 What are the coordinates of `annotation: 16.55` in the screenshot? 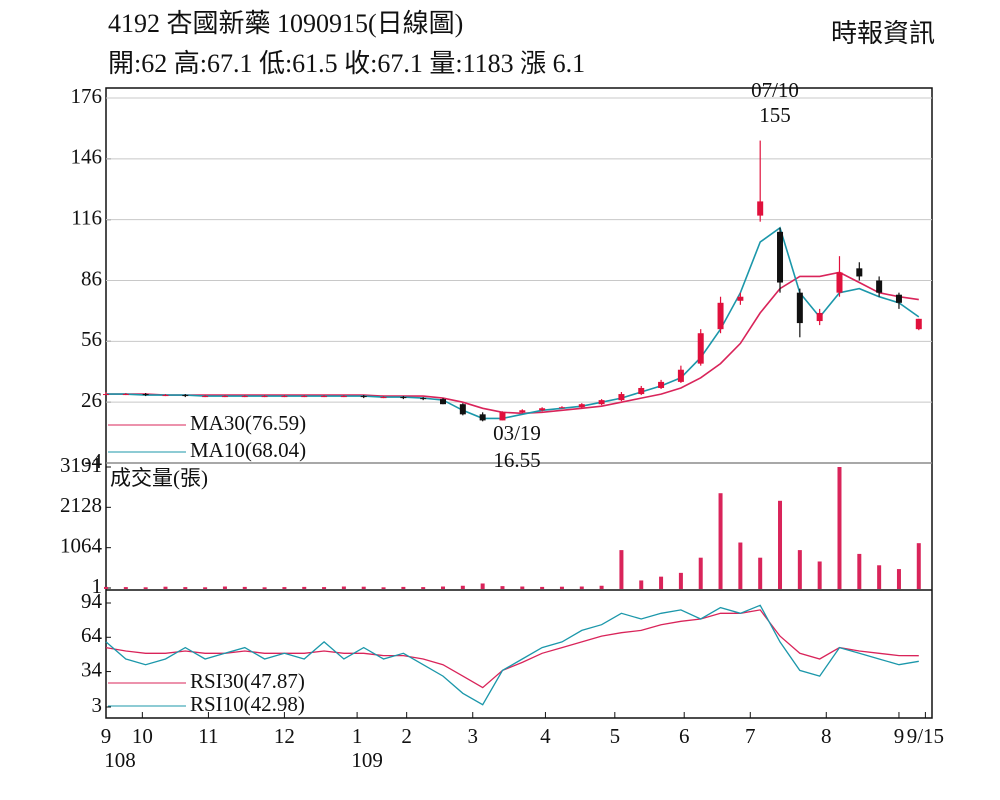 It's located at (516, 460).